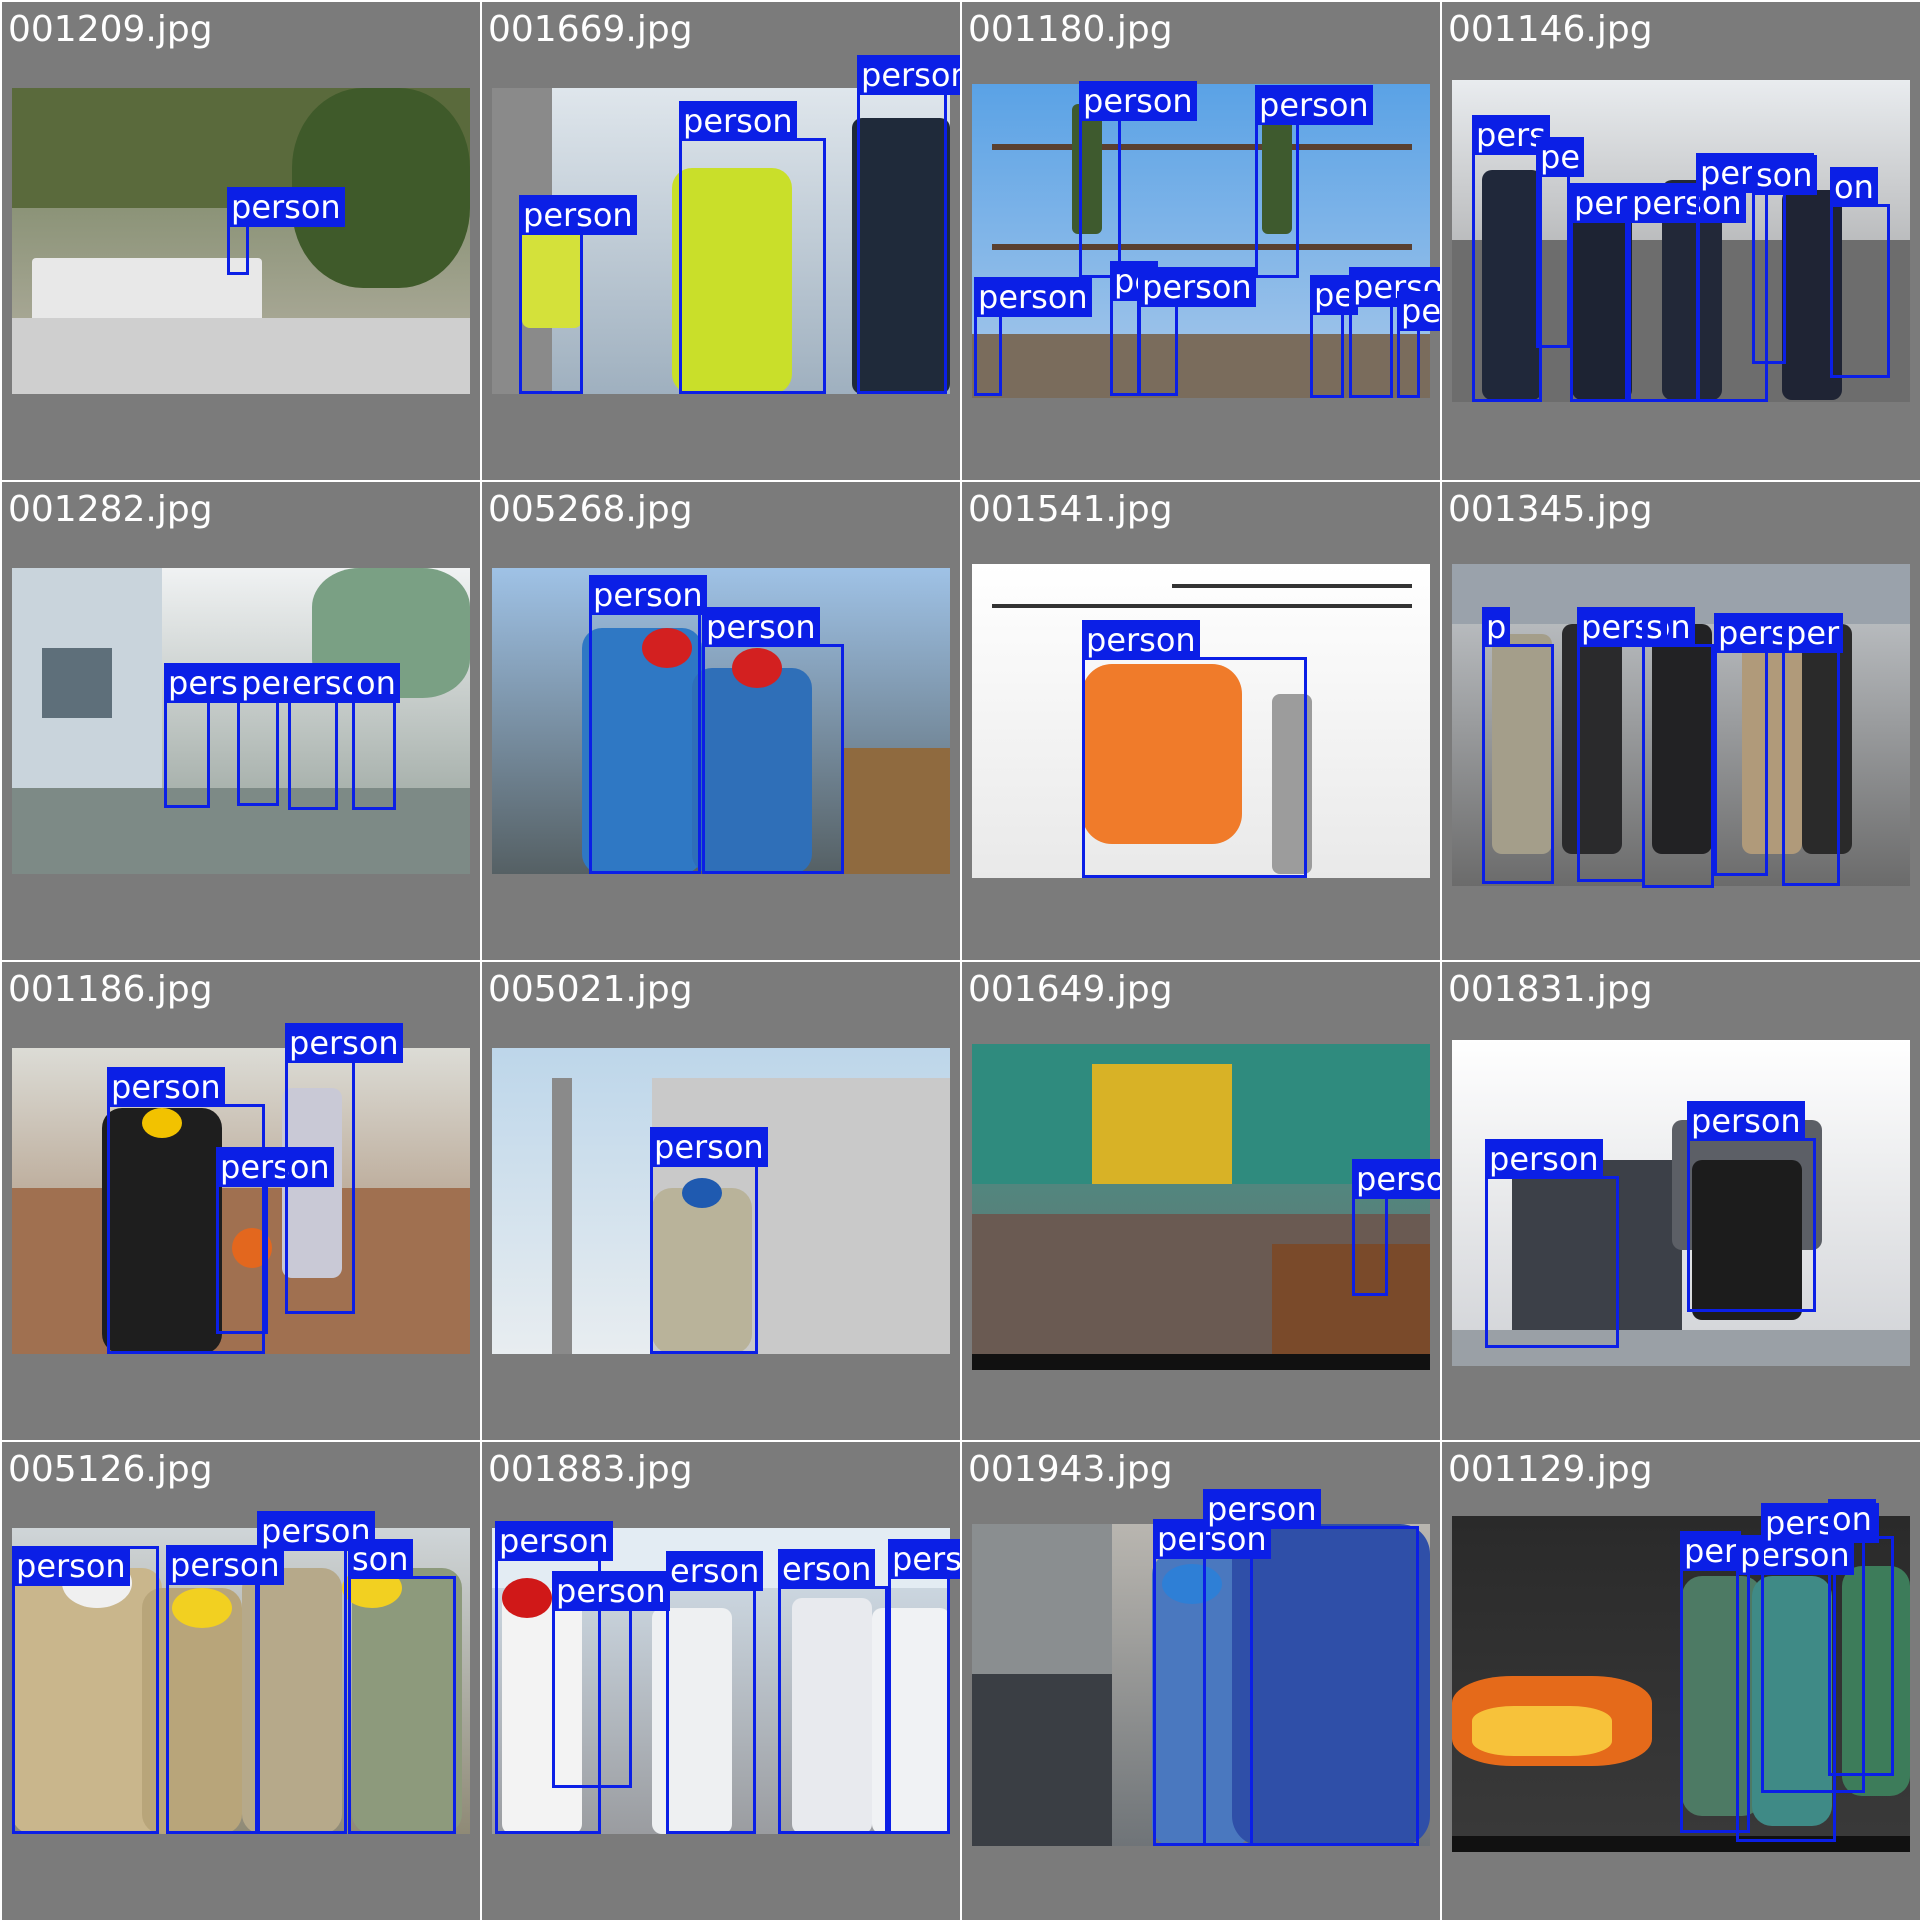  I want to click on detection-label: son, so click(1784, 175).